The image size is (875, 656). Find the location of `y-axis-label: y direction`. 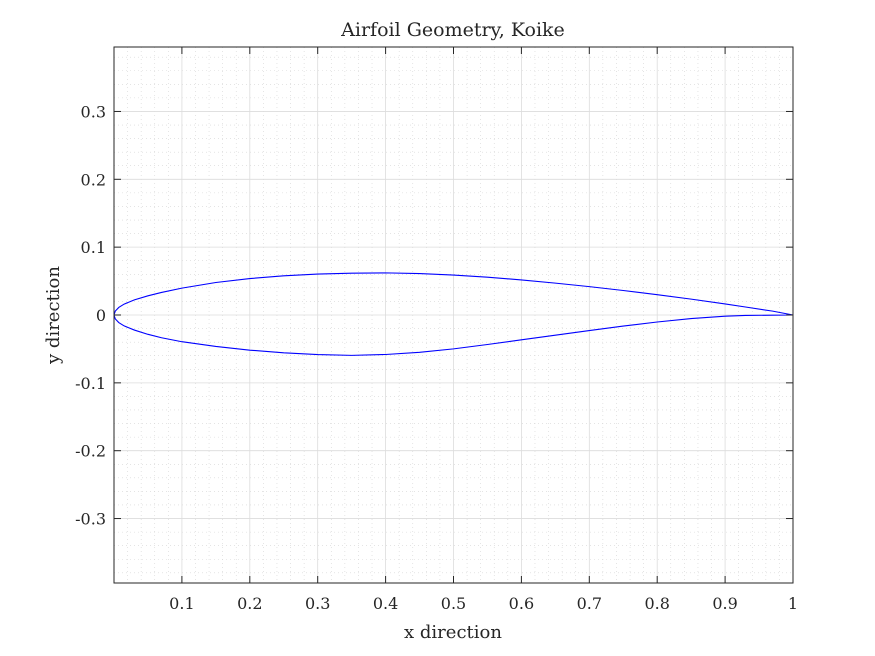

y-axis-label: y direction is located at coordinates (53, 315).